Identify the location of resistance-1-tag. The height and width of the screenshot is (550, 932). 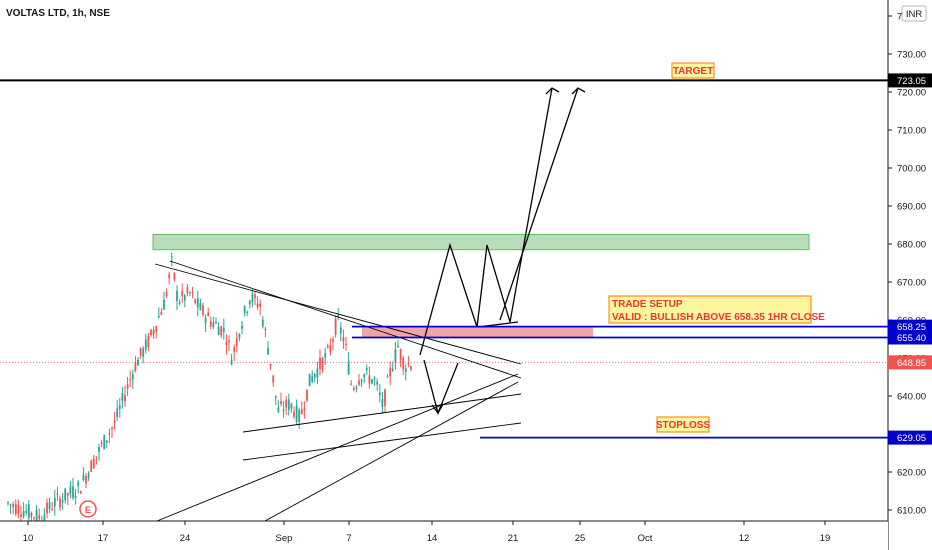
(910, 326).